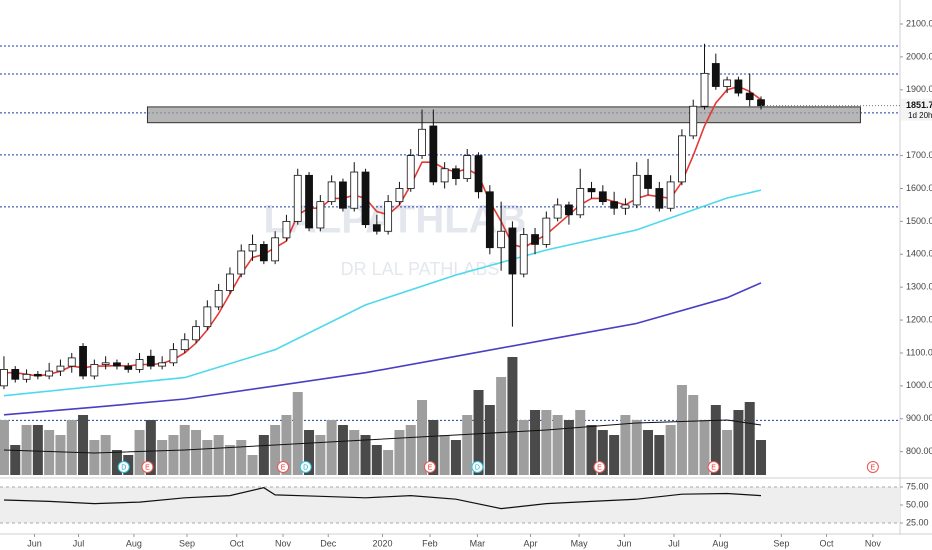 The width and height of the screenshot is (932, 550). What do you see at coordinates (382, 498) in the screenshot?
I see `rsi-line` at bounding box center [382, 498].